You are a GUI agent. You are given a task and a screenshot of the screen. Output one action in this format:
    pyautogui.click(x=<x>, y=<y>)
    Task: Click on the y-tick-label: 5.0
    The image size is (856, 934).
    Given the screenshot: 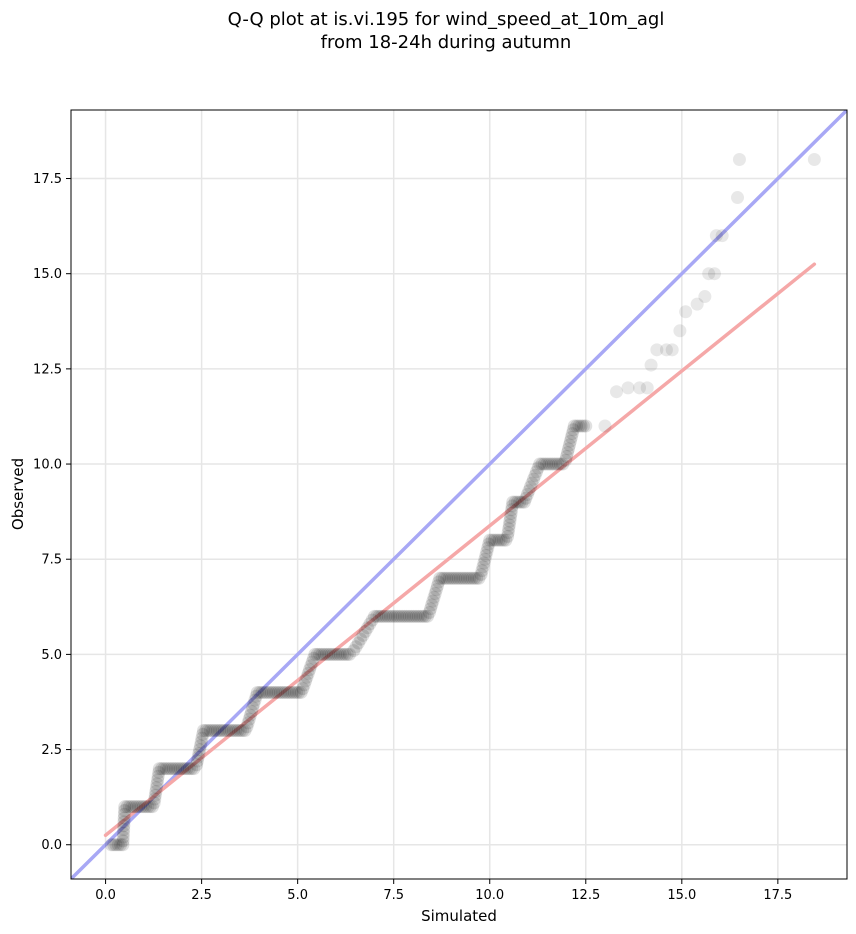 What is the action you would take?
    pyautogui.click(x=51, y=655)
    